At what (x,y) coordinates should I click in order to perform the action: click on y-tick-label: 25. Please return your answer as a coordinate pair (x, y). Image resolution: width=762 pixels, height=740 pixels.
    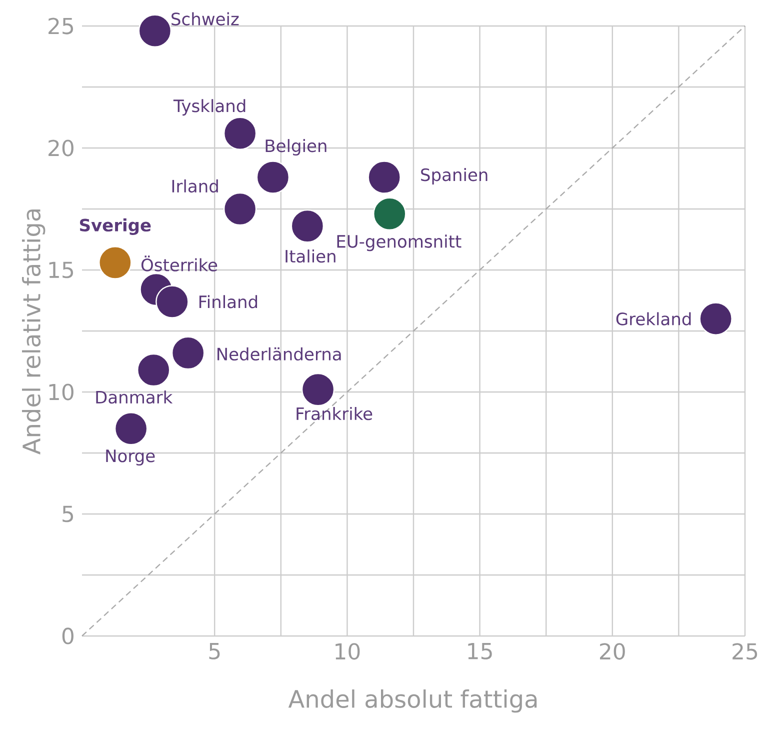
    Looking at the image, I should click on (61, 26).